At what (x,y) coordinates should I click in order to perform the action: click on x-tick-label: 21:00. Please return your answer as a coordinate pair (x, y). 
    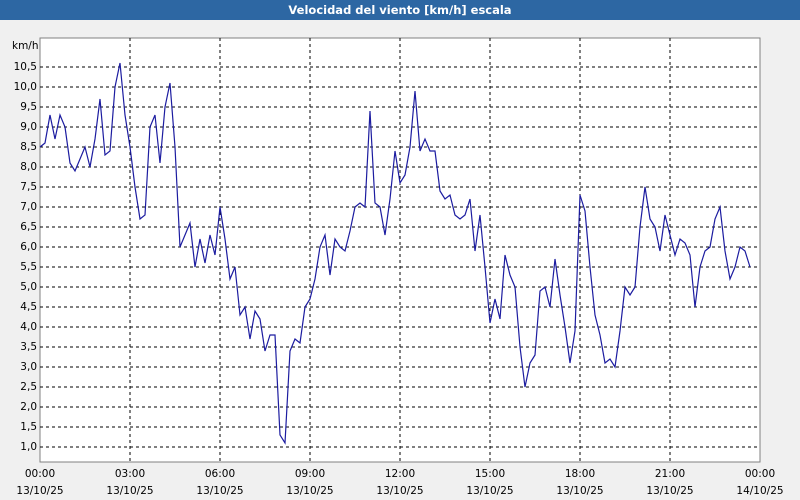
    Looking at the image, I should click on (670, 474).